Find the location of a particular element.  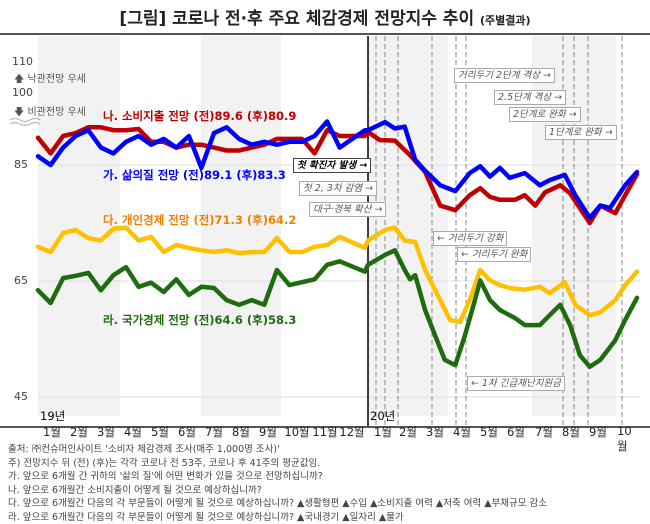

year-label-2020: 20년 is located at coordinates (383, 416).